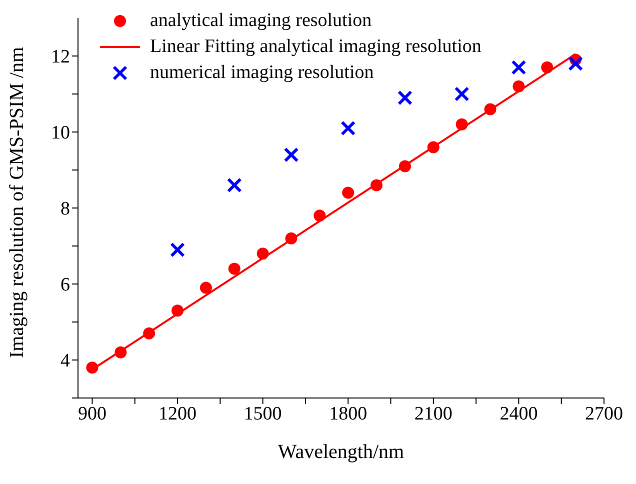 The height and width of the screenshot is (484, 636). What do you see at coordinates (341, 452) in the screenshot?
I see `x-axis-title: Wavelength/nm` at bounding box center [341, 452].